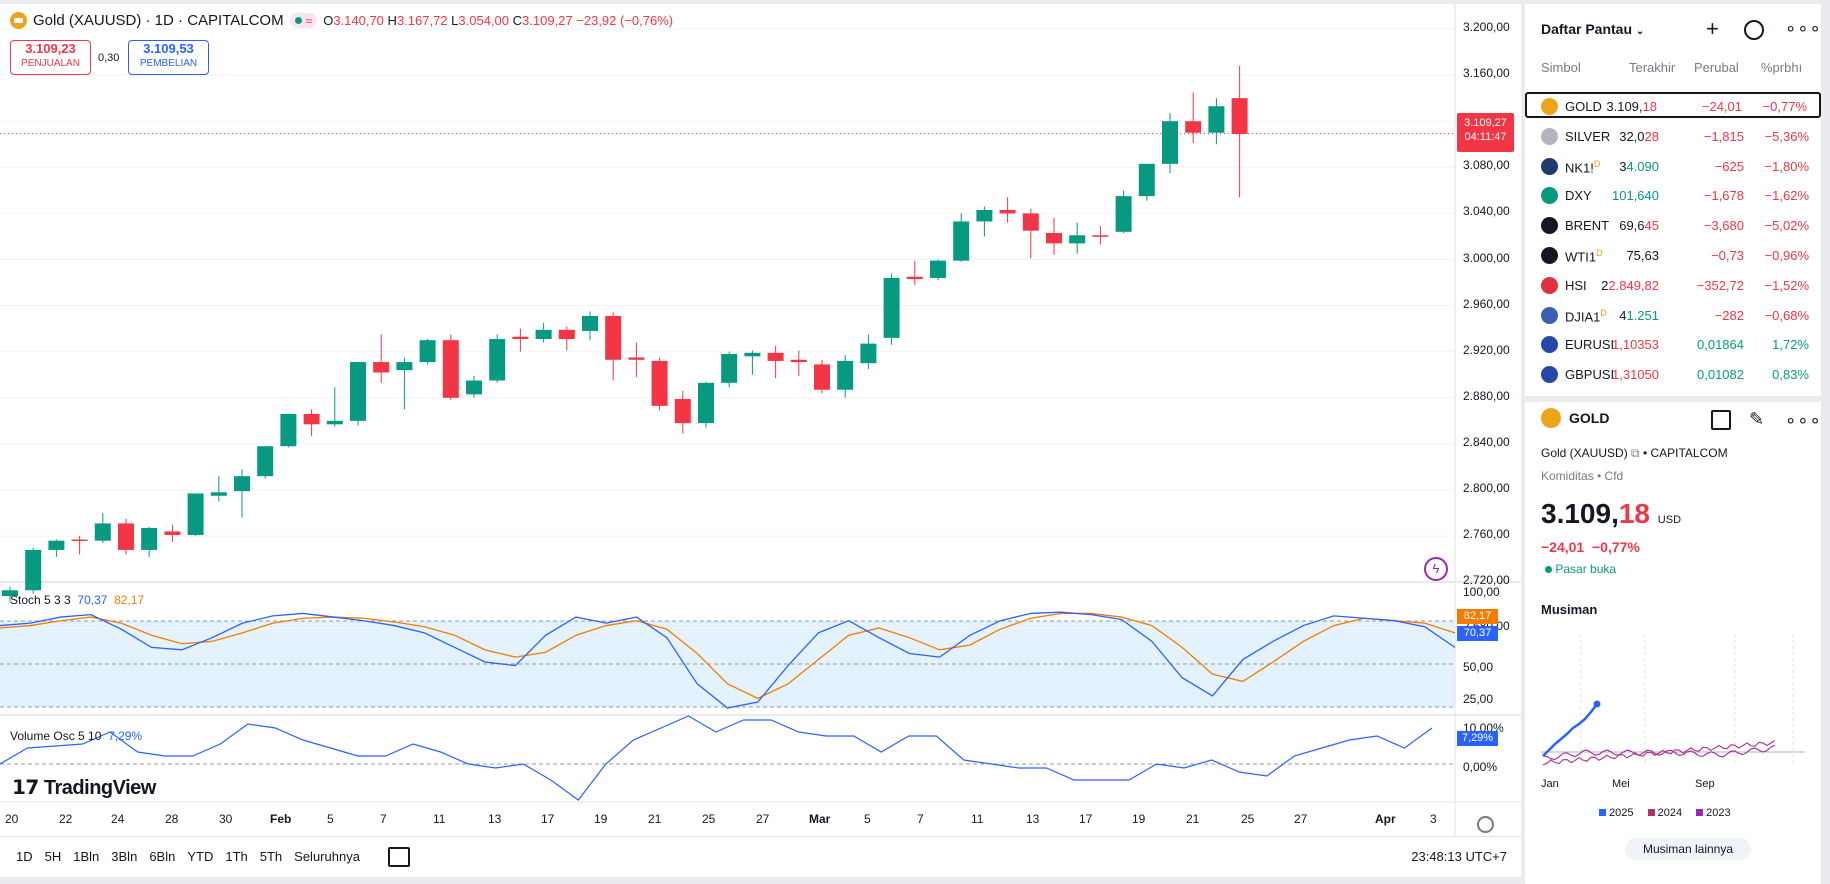 The width and height of the screenshot is (1830, 884). Describe the element at coordinates (484, 20) in the screenshot. I see `low-value: 3.054,00` at that location.